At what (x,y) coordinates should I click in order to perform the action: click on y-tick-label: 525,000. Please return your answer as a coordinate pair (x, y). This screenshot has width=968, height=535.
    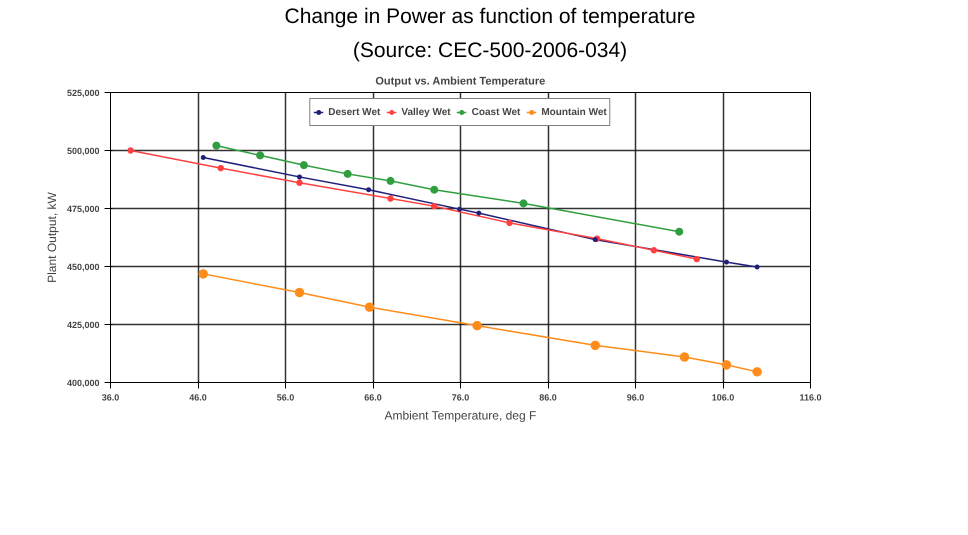
    Looking at the image, I should click on (83, 93).